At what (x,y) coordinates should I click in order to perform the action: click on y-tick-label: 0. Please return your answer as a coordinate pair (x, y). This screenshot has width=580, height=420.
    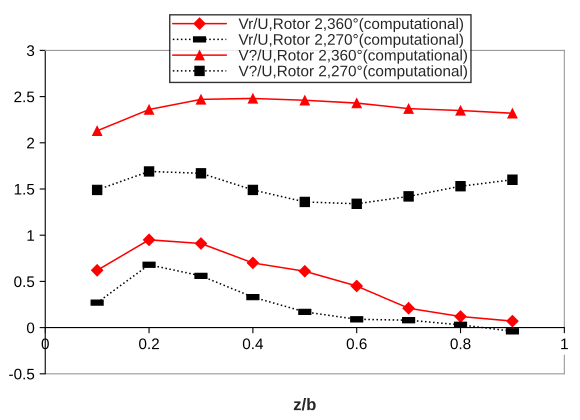
    Looking at the image, I should click on (30, 328).